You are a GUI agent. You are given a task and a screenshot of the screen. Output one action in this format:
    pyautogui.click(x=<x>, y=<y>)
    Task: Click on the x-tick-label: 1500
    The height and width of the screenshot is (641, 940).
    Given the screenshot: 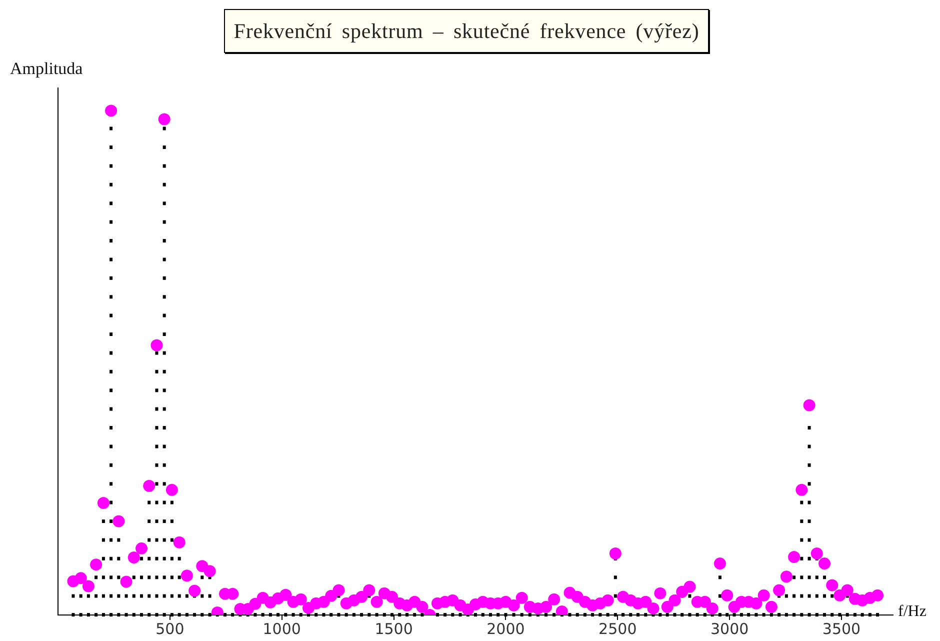 What is the action you would take?
    pyautogui.click(x=393, y=629)
    